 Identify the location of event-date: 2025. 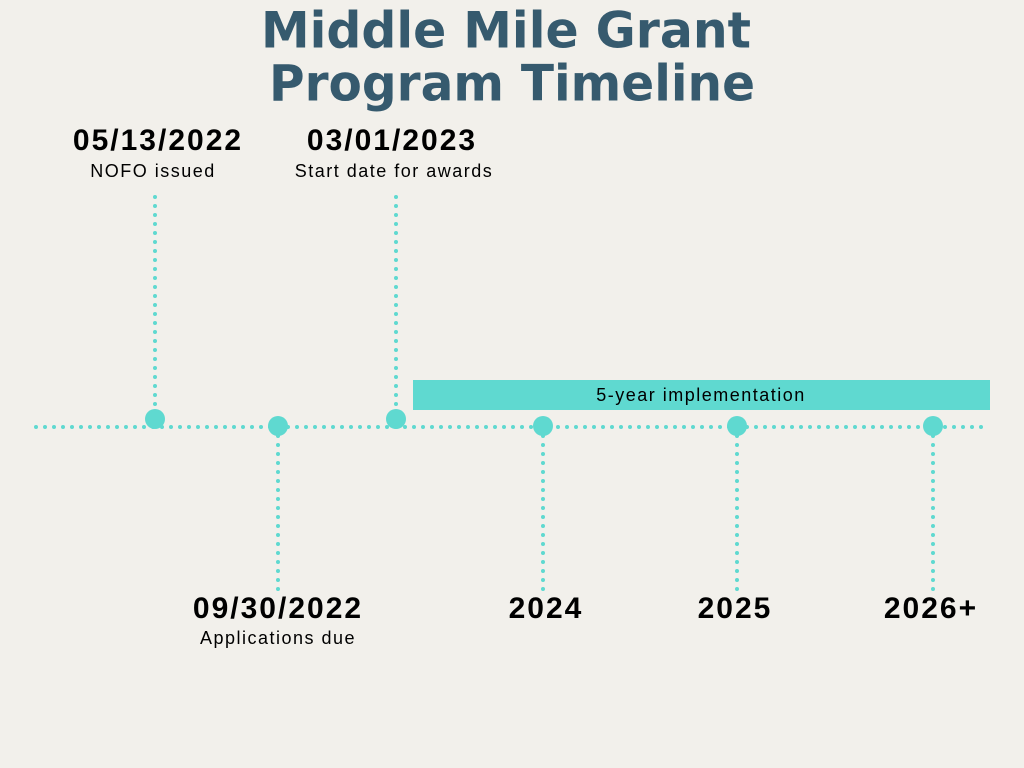
(735, 608).